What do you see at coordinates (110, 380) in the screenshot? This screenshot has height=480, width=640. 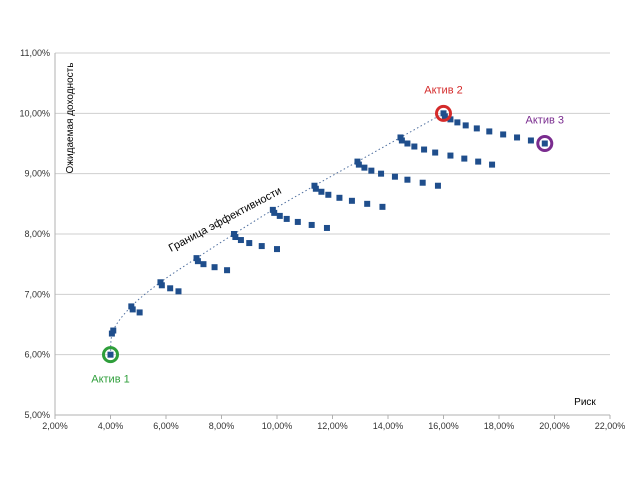 I see `asset-label: Актив 1` at bounding box center [110, 380].